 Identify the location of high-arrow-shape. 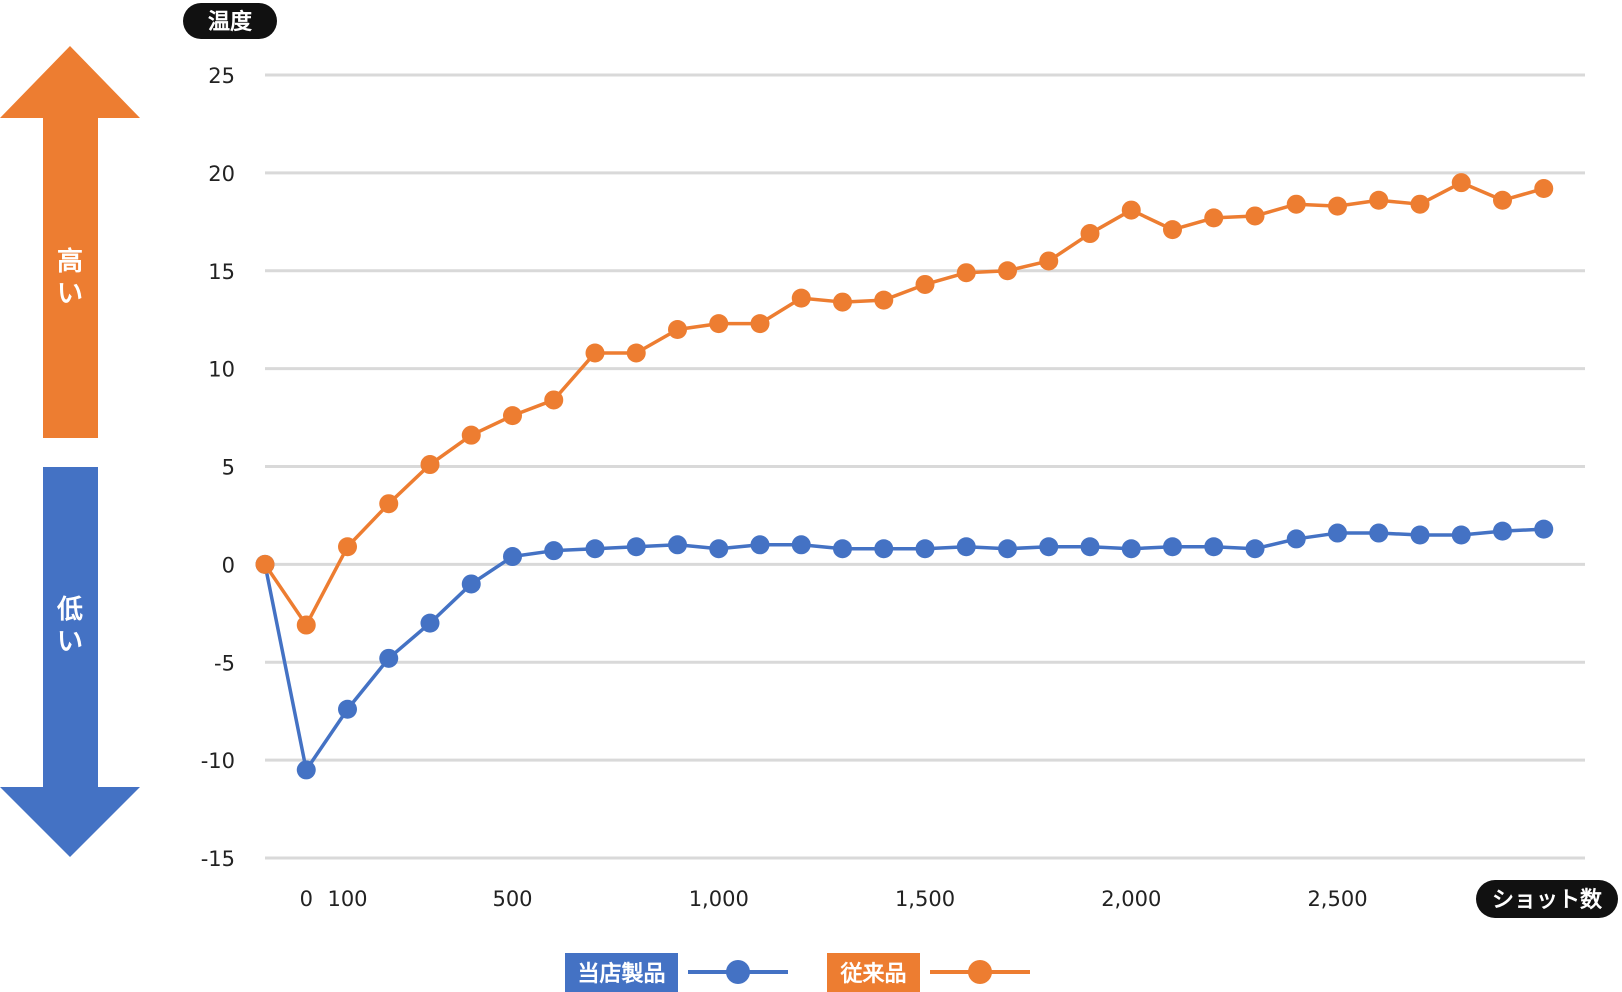
(70, 242).